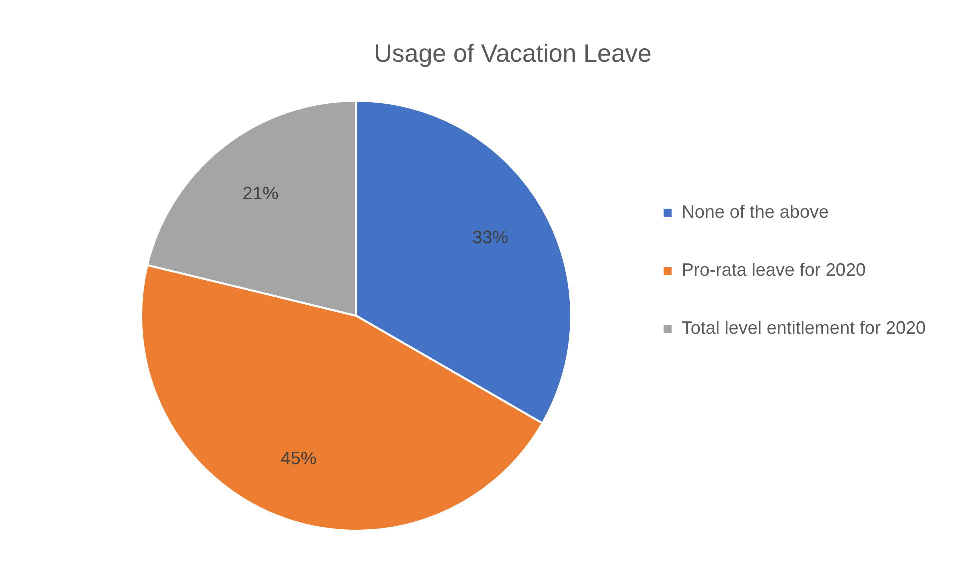 This screenshot has height=577, width=956. I want to click on data-label: 33%, so click(490, 238).